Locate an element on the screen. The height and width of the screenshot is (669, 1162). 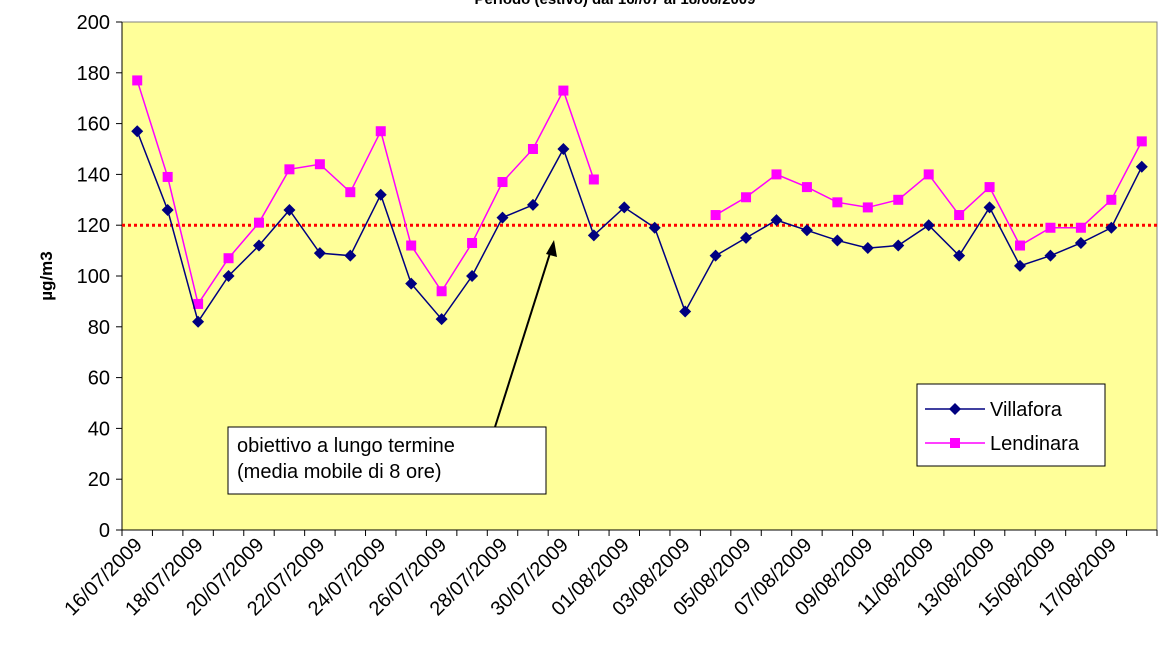
legend-box is located at coordinates (1011, 425).